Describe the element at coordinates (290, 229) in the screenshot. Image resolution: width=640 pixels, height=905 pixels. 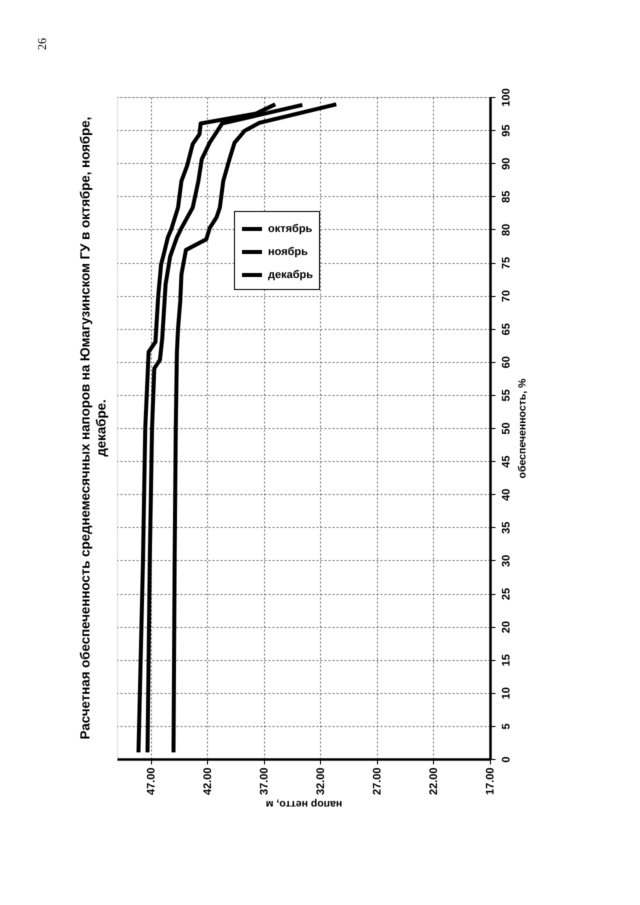
I see `legend-label: октябрь` at that location.